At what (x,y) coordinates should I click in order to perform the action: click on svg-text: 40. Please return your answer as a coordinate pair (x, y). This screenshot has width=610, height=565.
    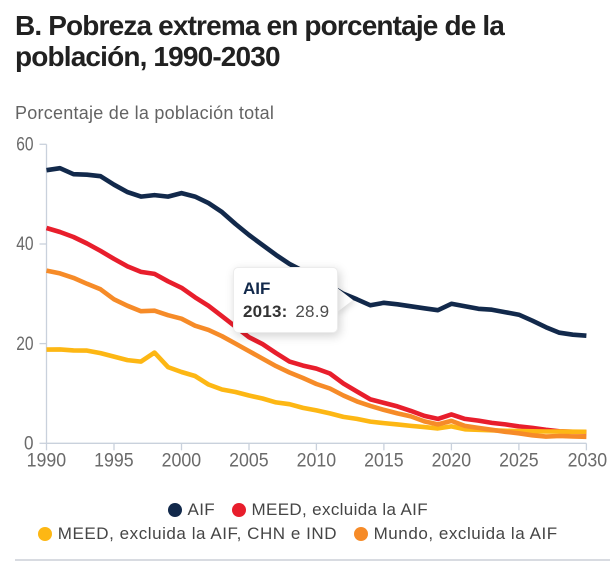
    Looking at the image, I should click on (24, 244).